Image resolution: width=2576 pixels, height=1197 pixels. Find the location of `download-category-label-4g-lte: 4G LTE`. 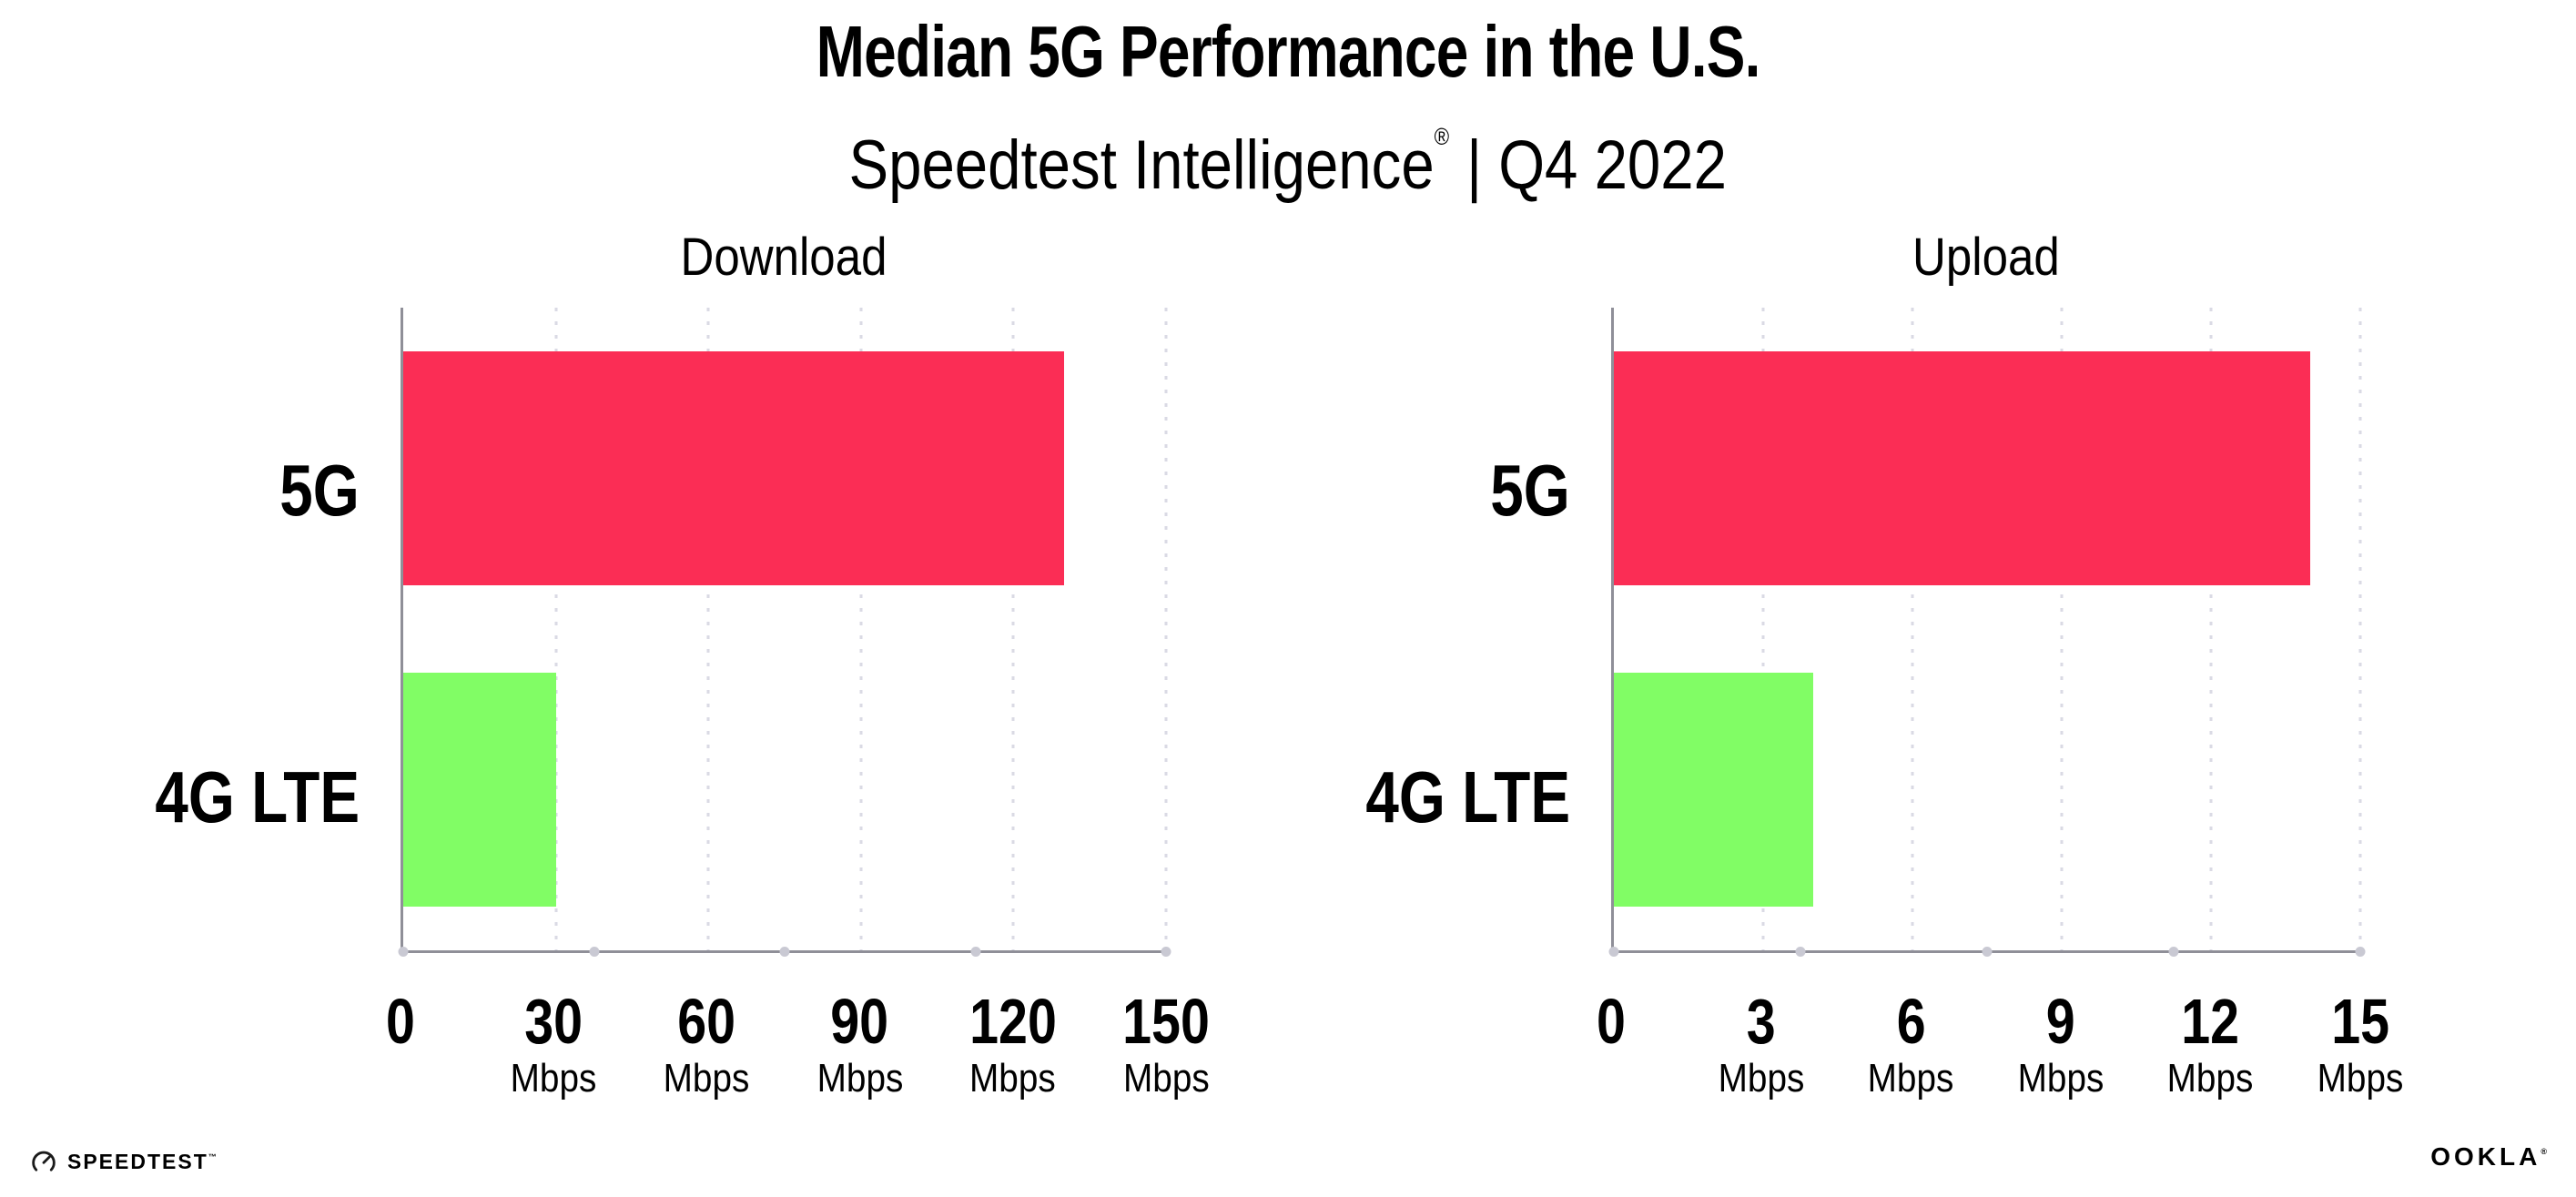

download-category-label-4g-lte: 4G LTE is located at coordinates (180, 798).